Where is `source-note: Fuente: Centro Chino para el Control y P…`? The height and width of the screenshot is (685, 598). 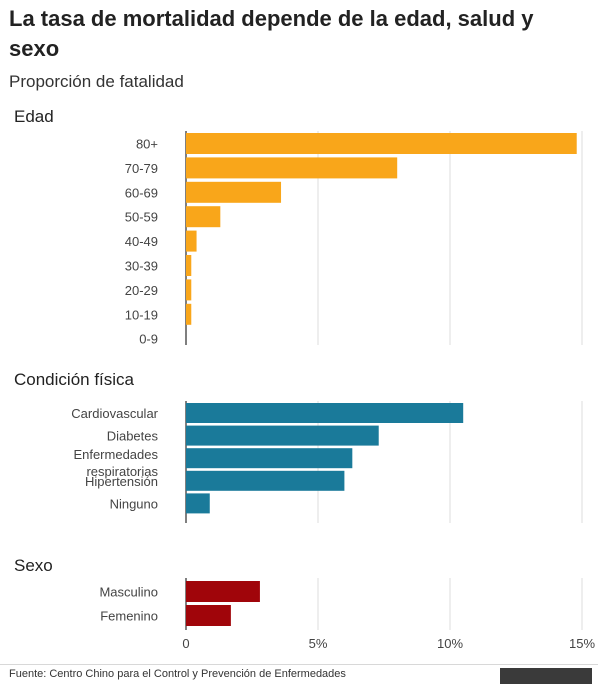
source-note: Fuente: Centro Chino para el Control y P… is located at coordinates (177, 674).